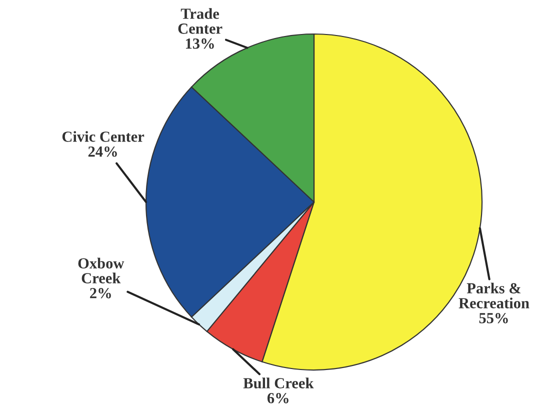 This screenshot has width=549, height=414. I want to click on data-label: 6%, so click(277, 398).